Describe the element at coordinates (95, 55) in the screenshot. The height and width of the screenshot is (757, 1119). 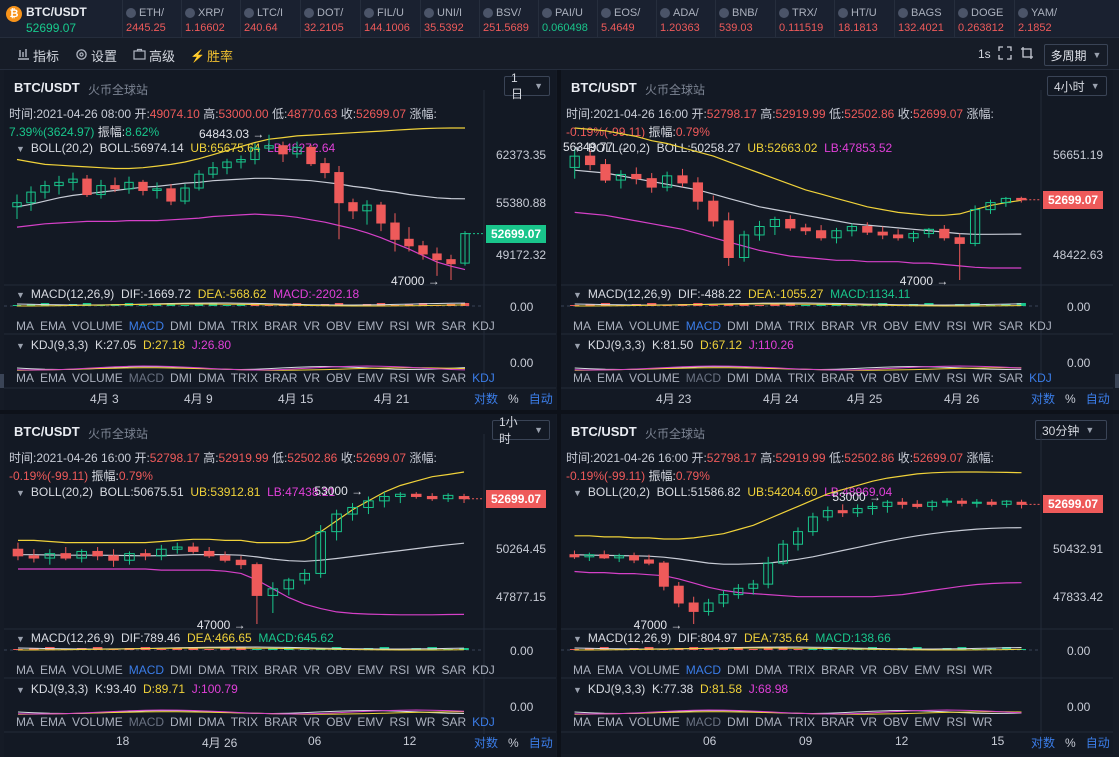
I see `settings-button: 设置` at that location.